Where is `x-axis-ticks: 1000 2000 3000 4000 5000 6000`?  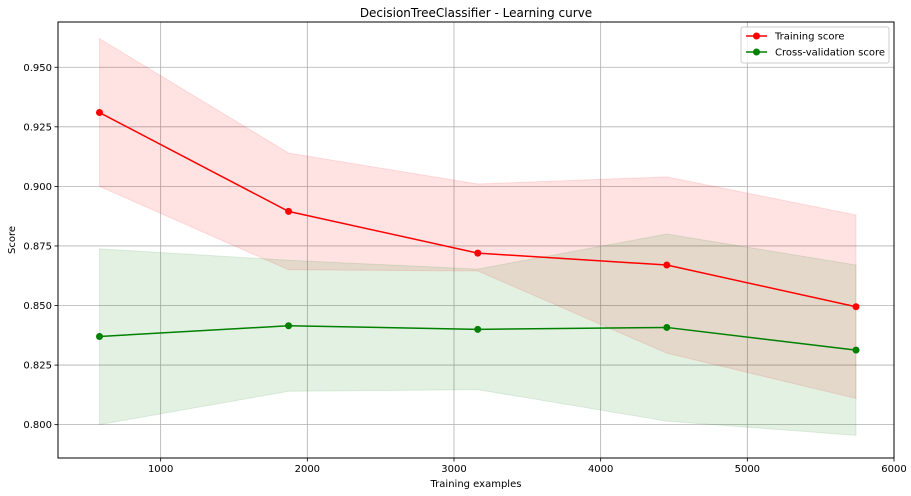 x-axis-ticks: 1000 2000 3000 4000 5000 6000 is located at coordinates (527, 466).